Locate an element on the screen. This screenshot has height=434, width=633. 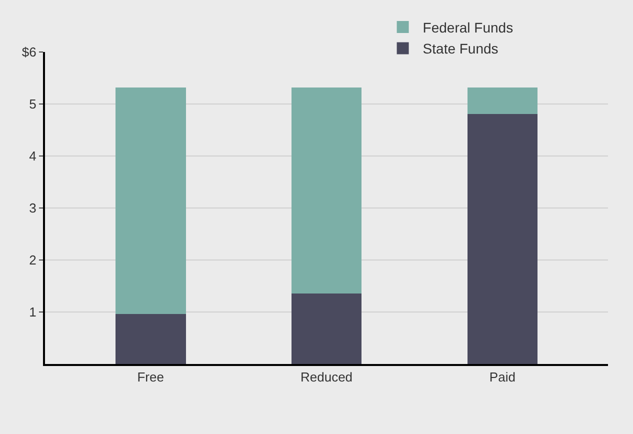
y-tick-label: 2 is located at coordinates (32, 260).